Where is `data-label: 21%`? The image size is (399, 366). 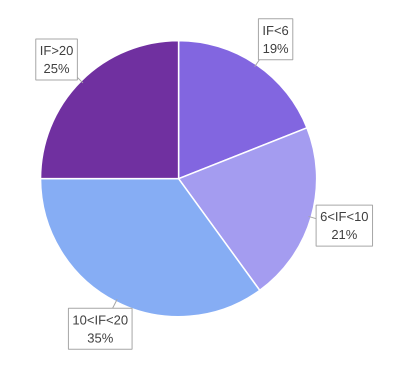
data-label: 21% is located at coordinates (344, 234).